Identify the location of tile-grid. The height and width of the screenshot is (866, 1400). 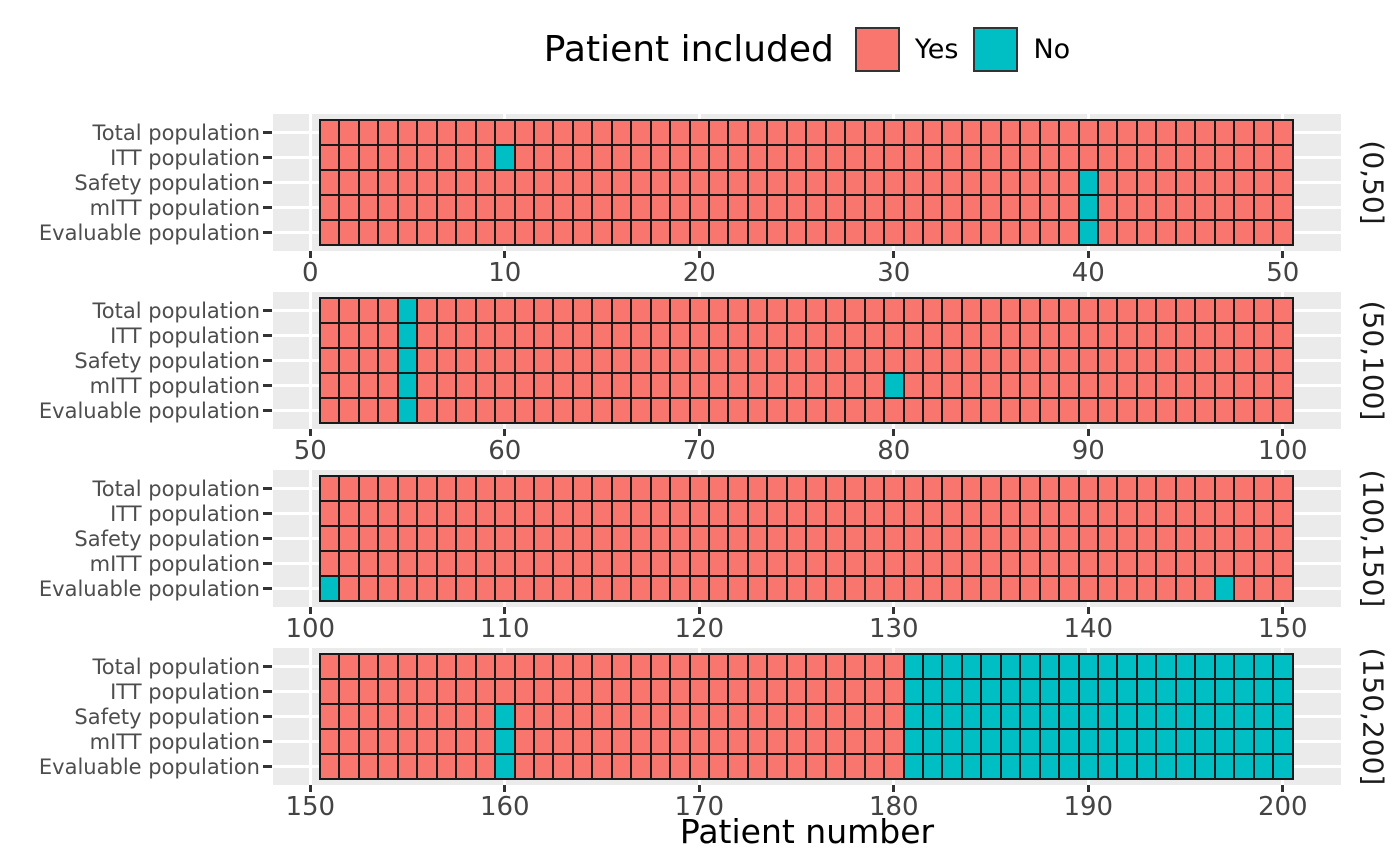
(806, 538).